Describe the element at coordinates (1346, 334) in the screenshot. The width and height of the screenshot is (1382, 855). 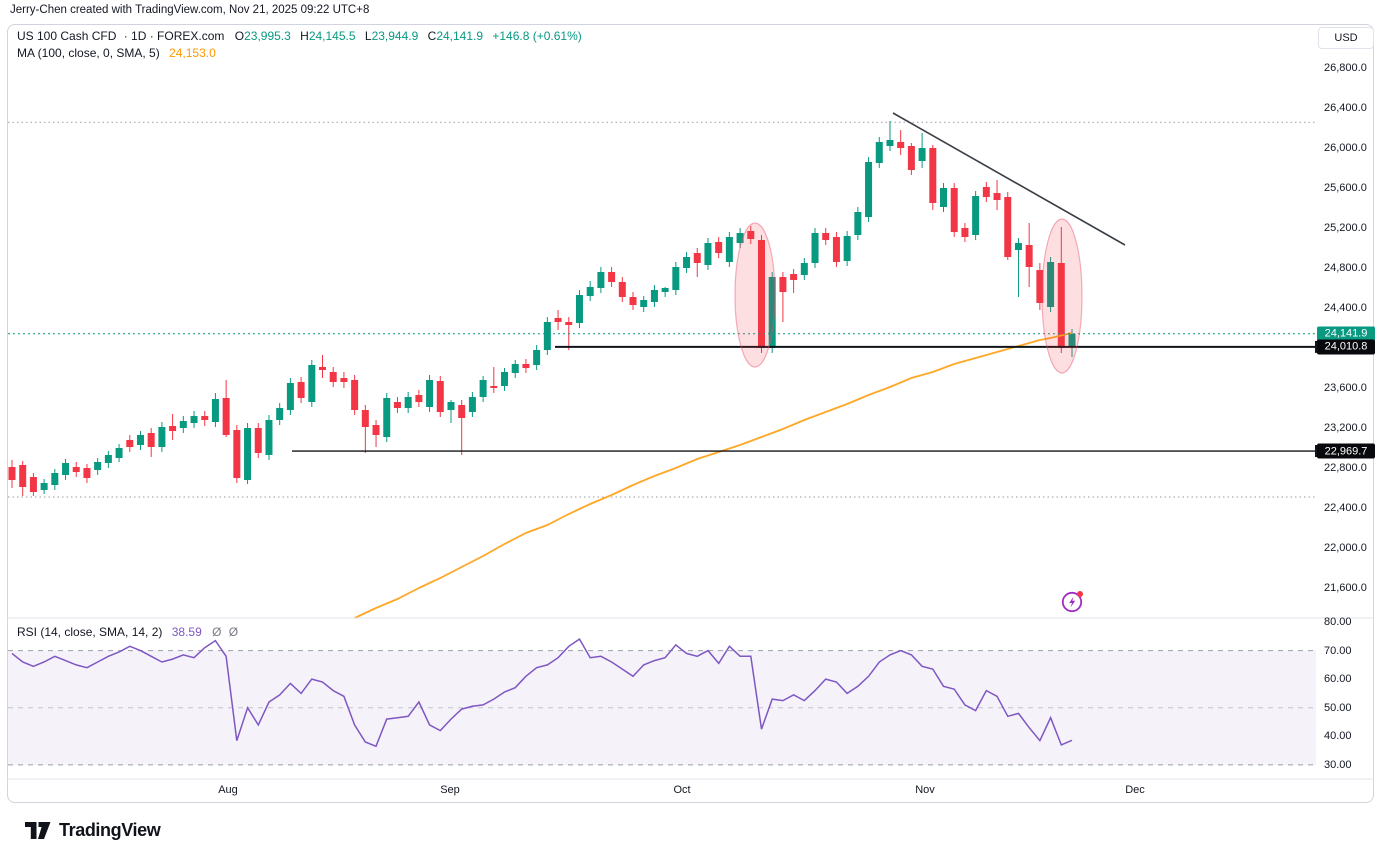
I see `price-badge: 24,141.9` at that location.